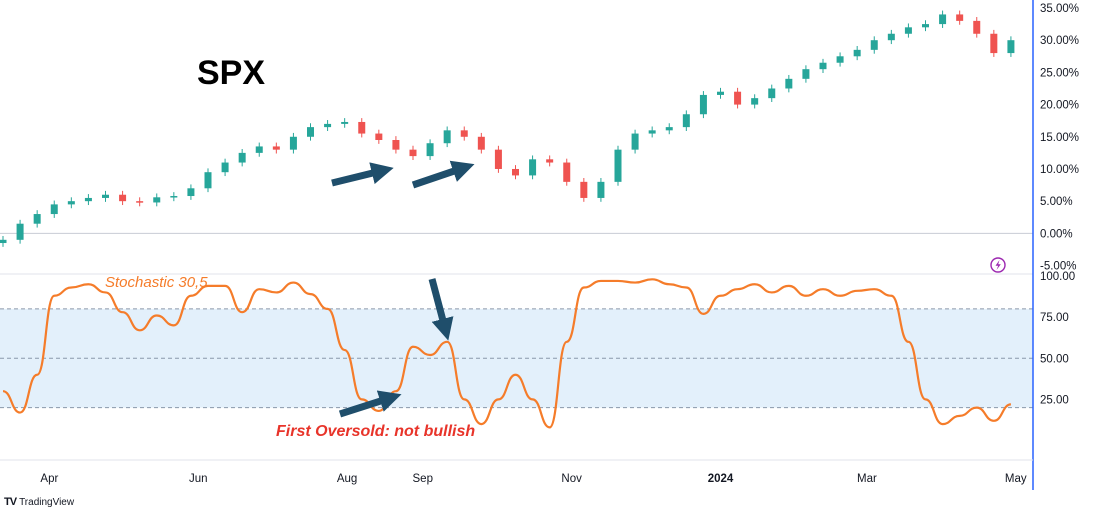  I want to click on price-axis-tick: 15.00%, so click(1059, 138).